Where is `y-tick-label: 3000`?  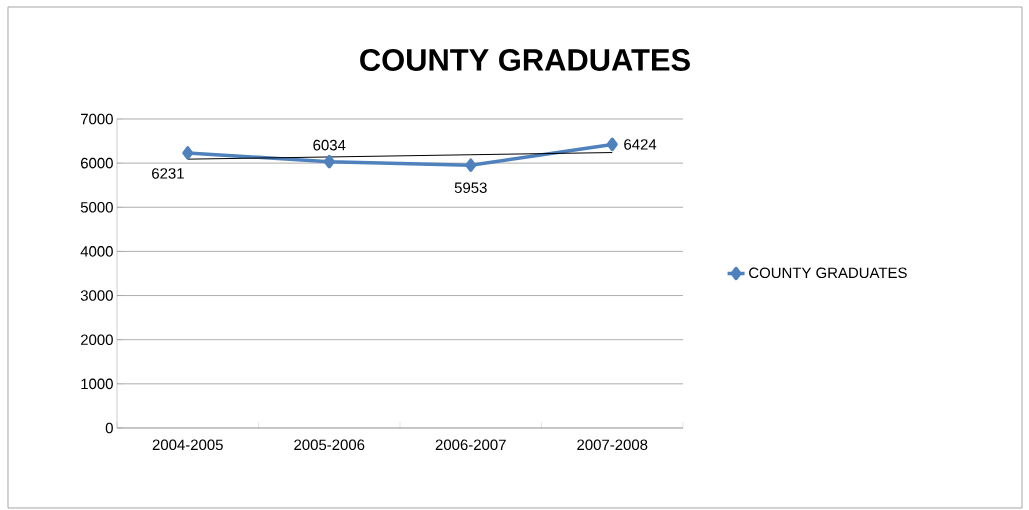 y-tick-label: 3000 is located at coordinates (96, 295).